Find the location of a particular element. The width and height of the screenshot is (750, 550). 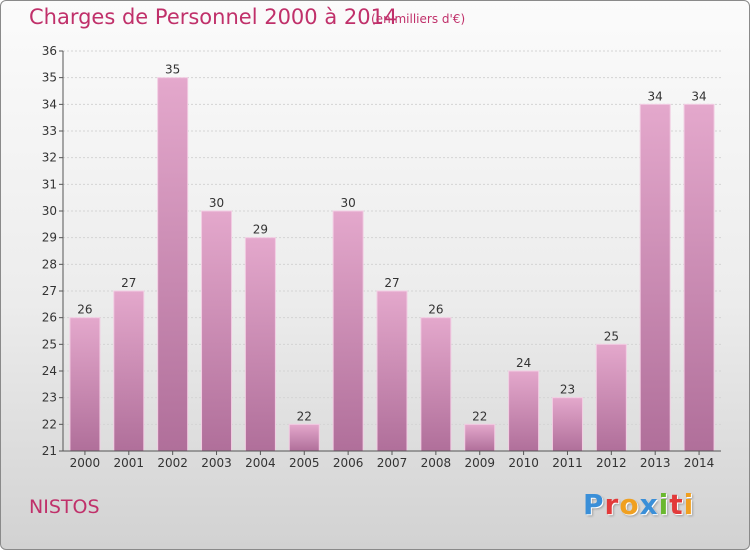

x-tick-label: 2003 is located at coordinates (216, 463).